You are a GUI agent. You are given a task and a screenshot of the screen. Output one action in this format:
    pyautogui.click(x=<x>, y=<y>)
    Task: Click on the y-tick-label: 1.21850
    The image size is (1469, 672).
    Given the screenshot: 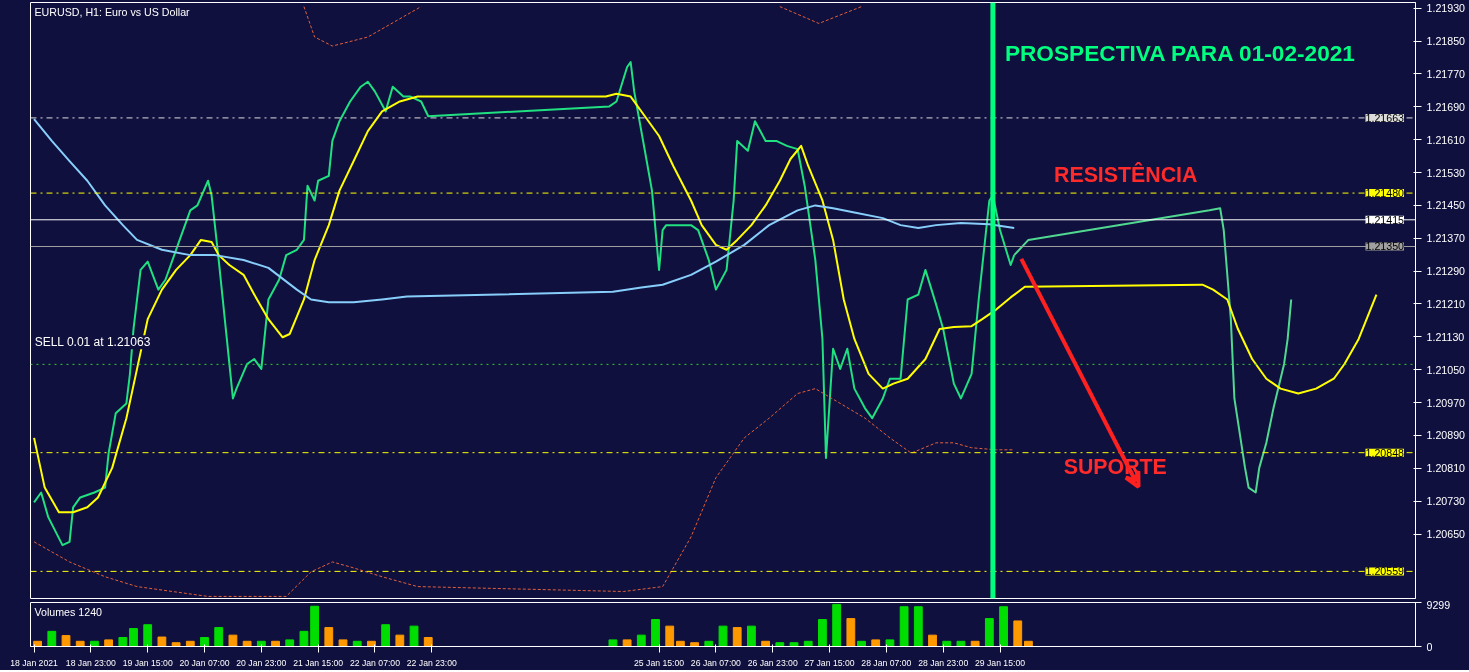 What is the action you would take?
    pyautogui.click(x=1446, y=41)
    